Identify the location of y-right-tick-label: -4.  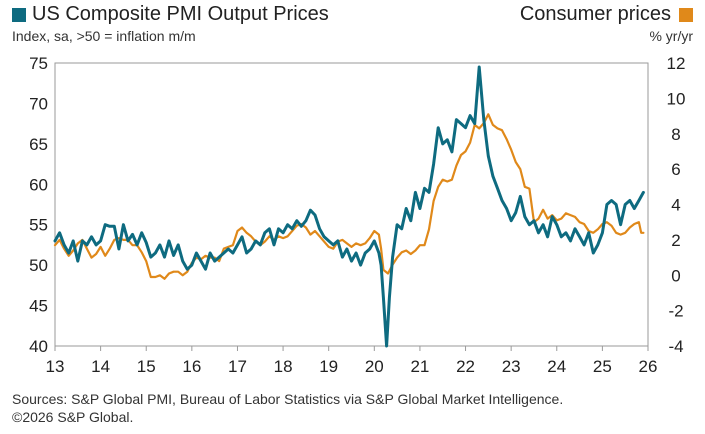
(675, 346).